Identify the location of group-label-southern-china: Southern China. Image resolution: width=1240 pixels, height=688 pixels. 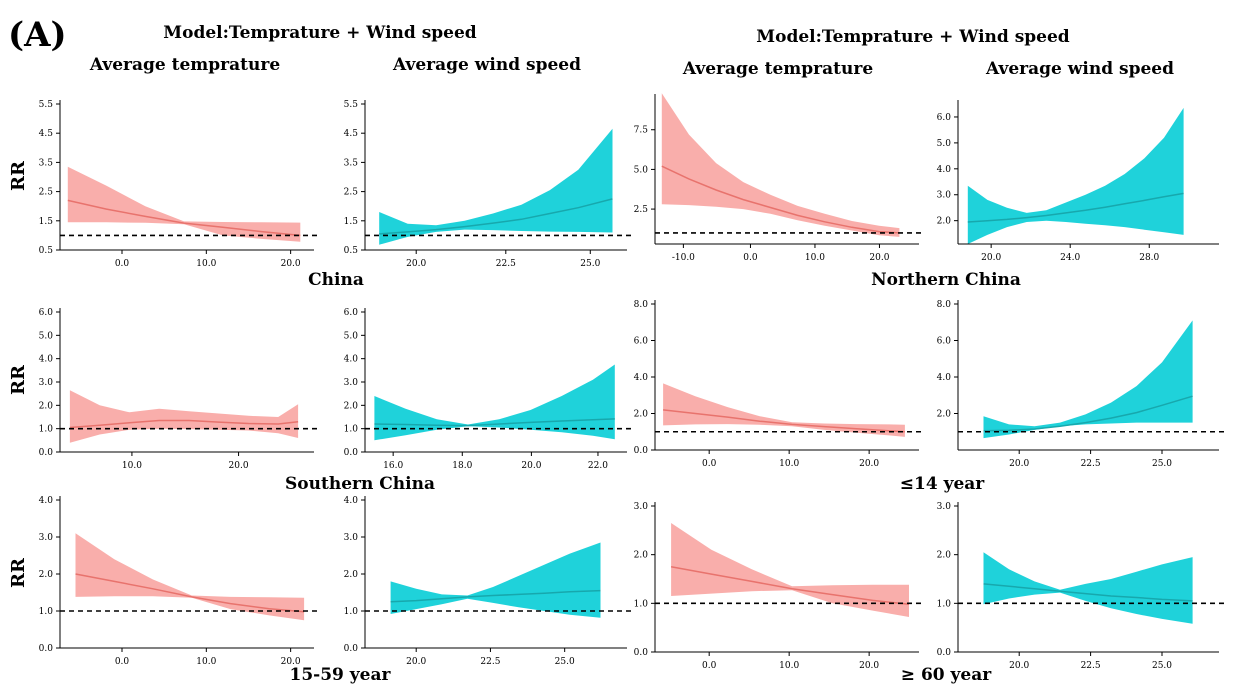
(360, 484).